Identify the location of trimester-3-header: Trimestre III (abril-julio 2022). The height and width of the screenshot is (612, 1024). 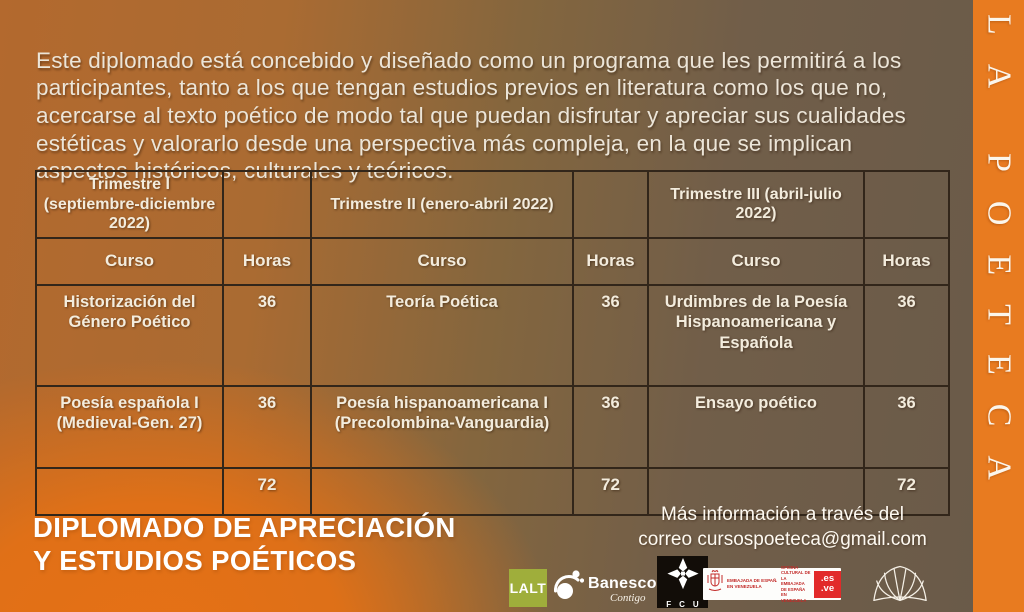
(756, 204).